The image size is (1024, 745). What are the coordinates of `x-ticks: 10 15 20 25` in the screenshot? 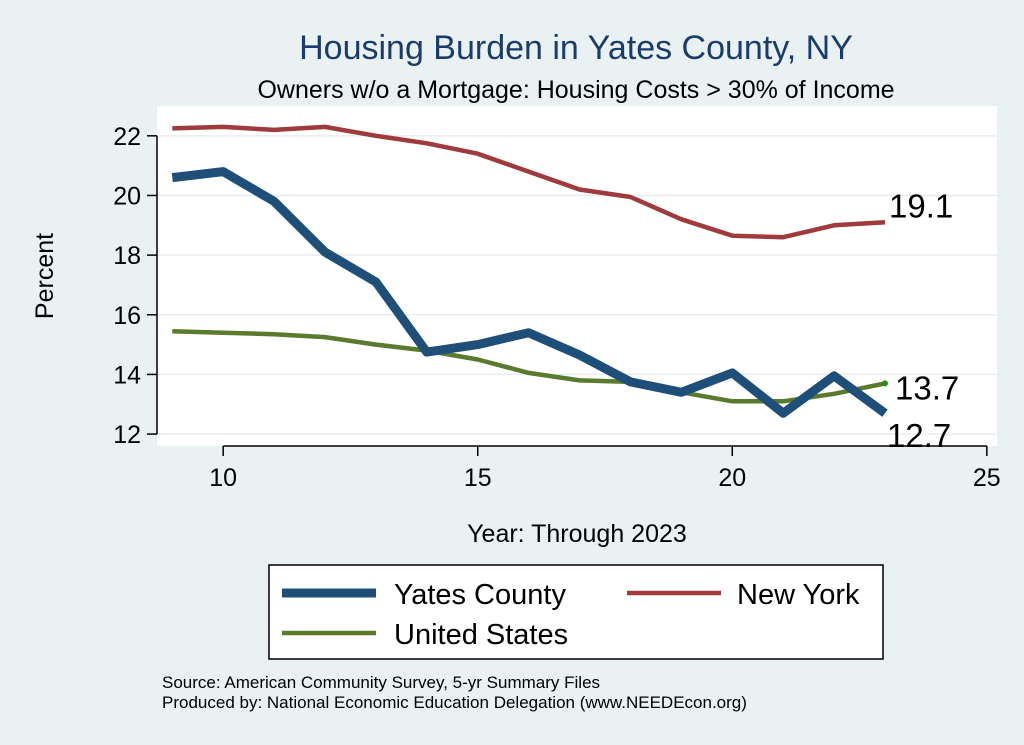 It's located at (605, 469).